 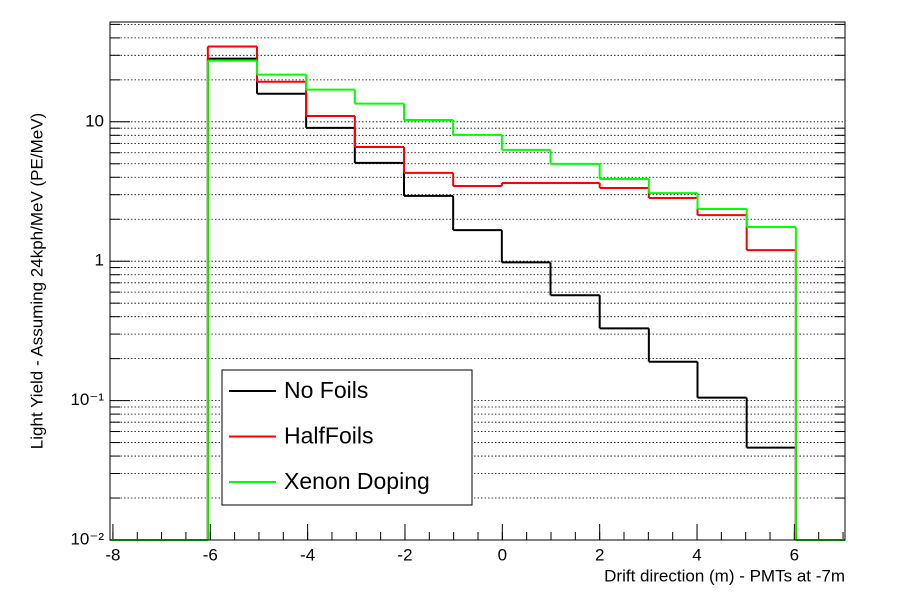 What do you see at coordinates (724, 575) in the screenshot?
I see `x-axis-label: Drift direction (m) - PMTs at -7m` at bounding box center [724, 575].